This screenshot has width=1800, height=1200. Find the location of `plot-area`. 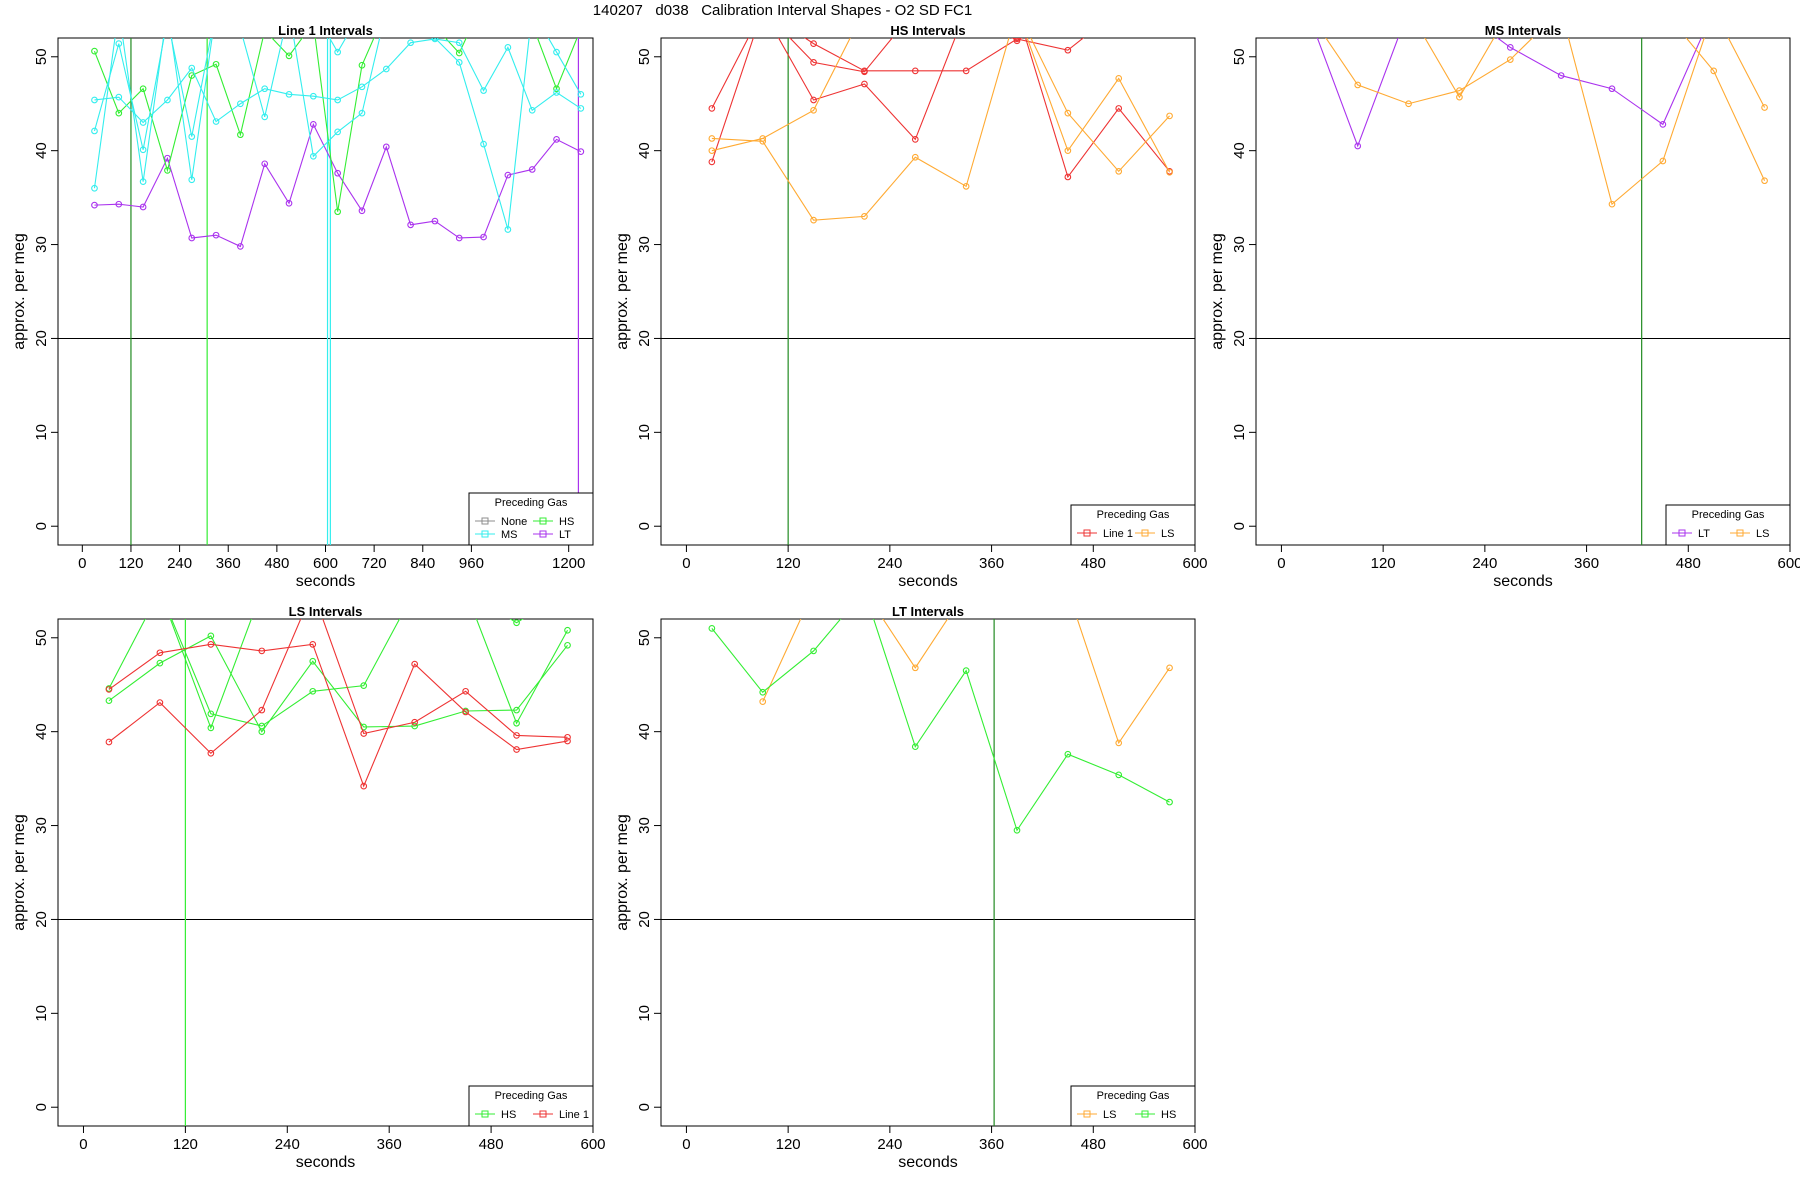

plot-area is located at coordinates (928, 276).